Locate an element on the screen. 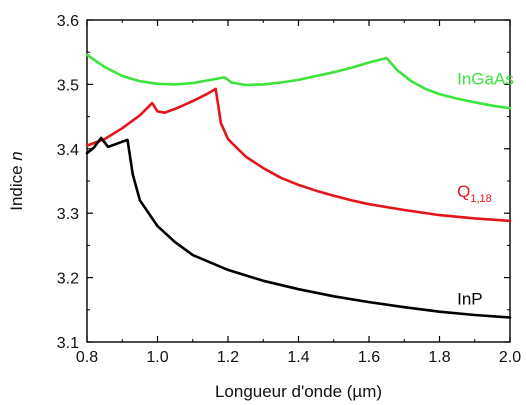 This screenshot has width=526, height=405. x-tick-label: 2.0 is located at coordinates (510, 357).